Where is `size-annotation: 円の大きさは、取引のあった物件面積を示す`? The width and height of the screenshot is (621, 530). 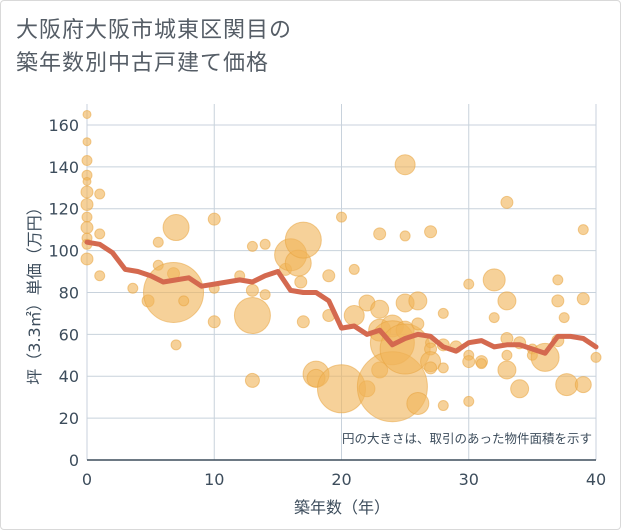
size-annotation: 円の大きさは、取引のあった物件面積を示す is located at coordinates (467, 438).